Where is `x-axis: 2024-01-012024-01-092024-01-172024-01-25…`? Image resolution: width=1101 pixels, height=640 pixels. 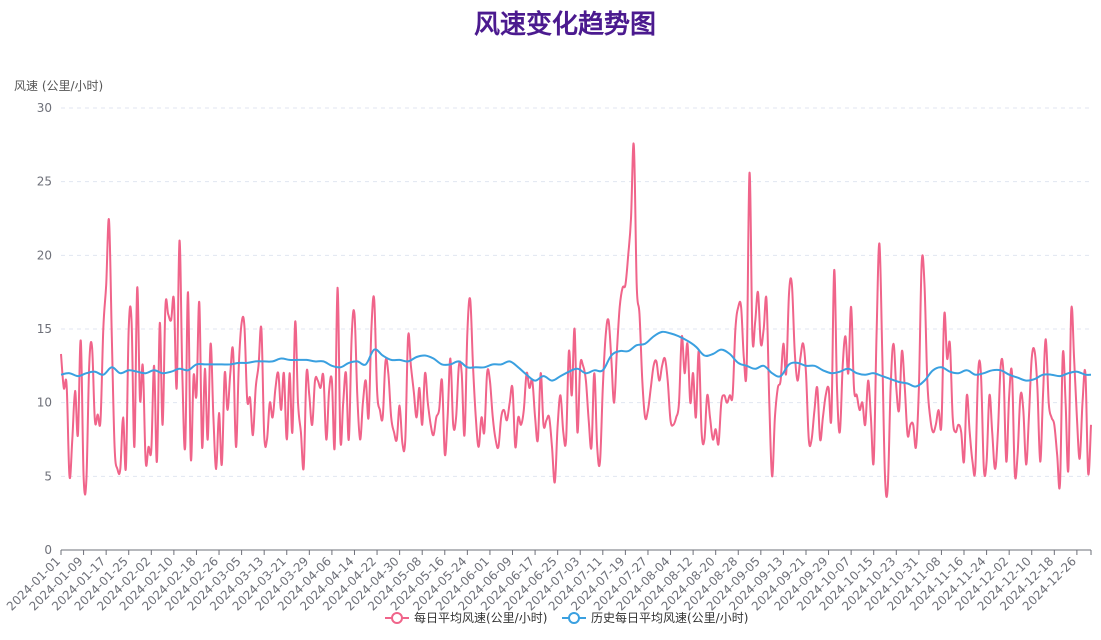
x-axis: 2024-01-012024-01-092024-01-172024-01-25… is located at coordinates (548, 581).